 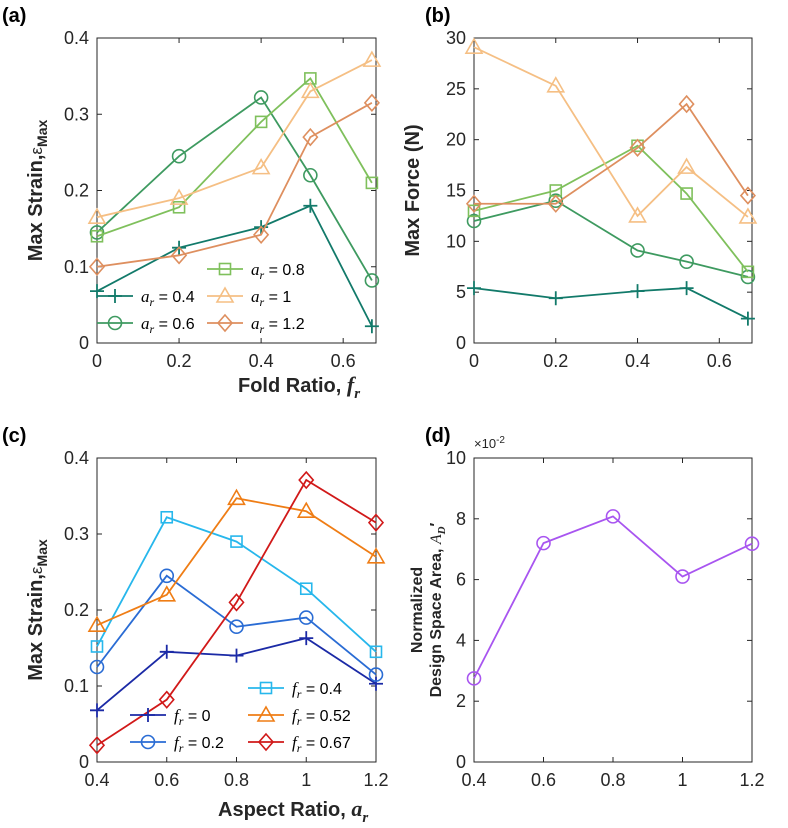 What do you see at coordinates (278, 325) in the screenshot?
I see `legend-label-a: ar = 1.2` at bounding box center [278, 325].